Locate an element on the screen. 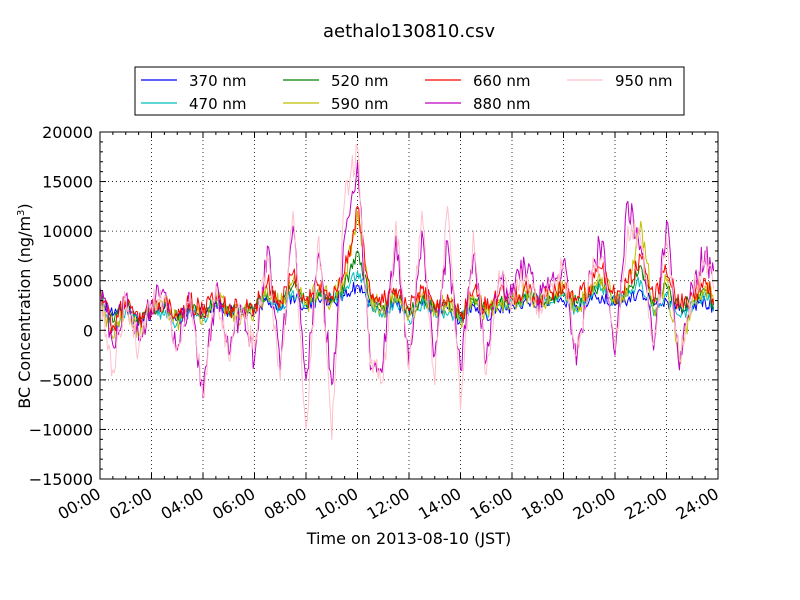  x-tick-label: 10:00 is located at coordinates (336, 504).